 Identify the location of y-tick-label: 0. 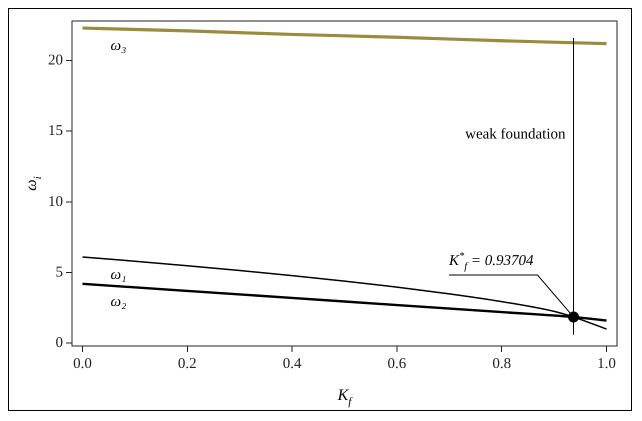
(59, 343).